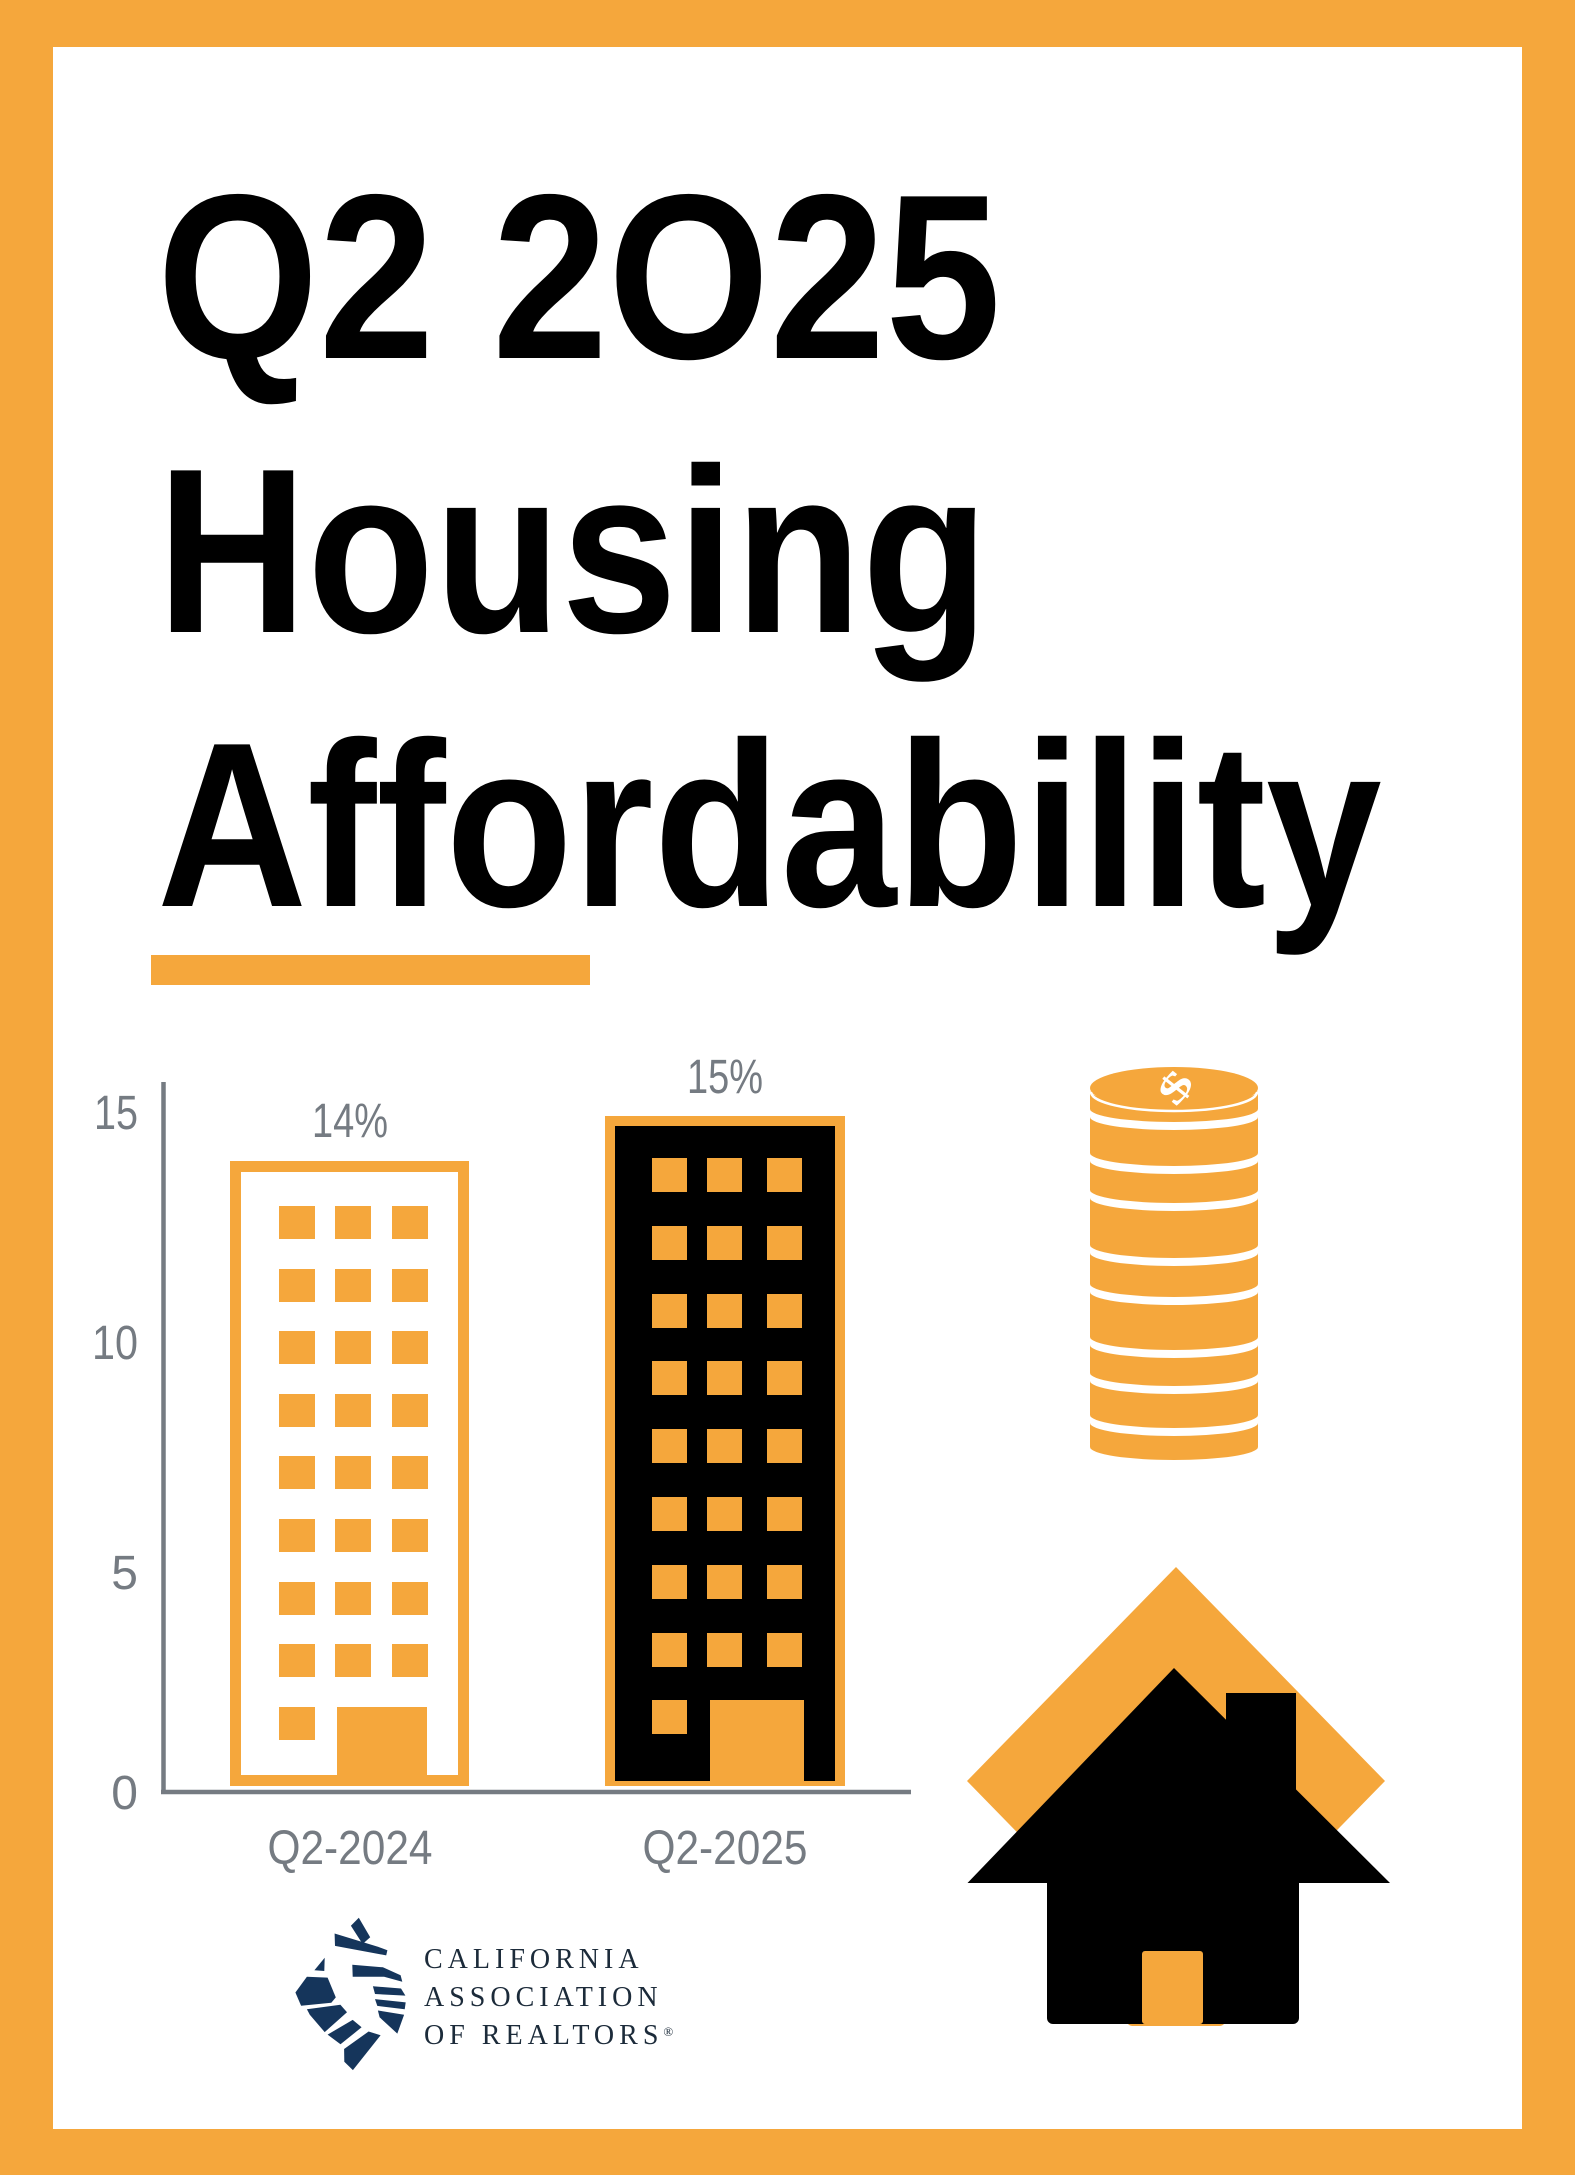 The height and width of the screenshot is (2175, 1575). Describe the element at coordinates (350, 1848) in the screenshot. I see `svg-text: Q2-2024` at that location.